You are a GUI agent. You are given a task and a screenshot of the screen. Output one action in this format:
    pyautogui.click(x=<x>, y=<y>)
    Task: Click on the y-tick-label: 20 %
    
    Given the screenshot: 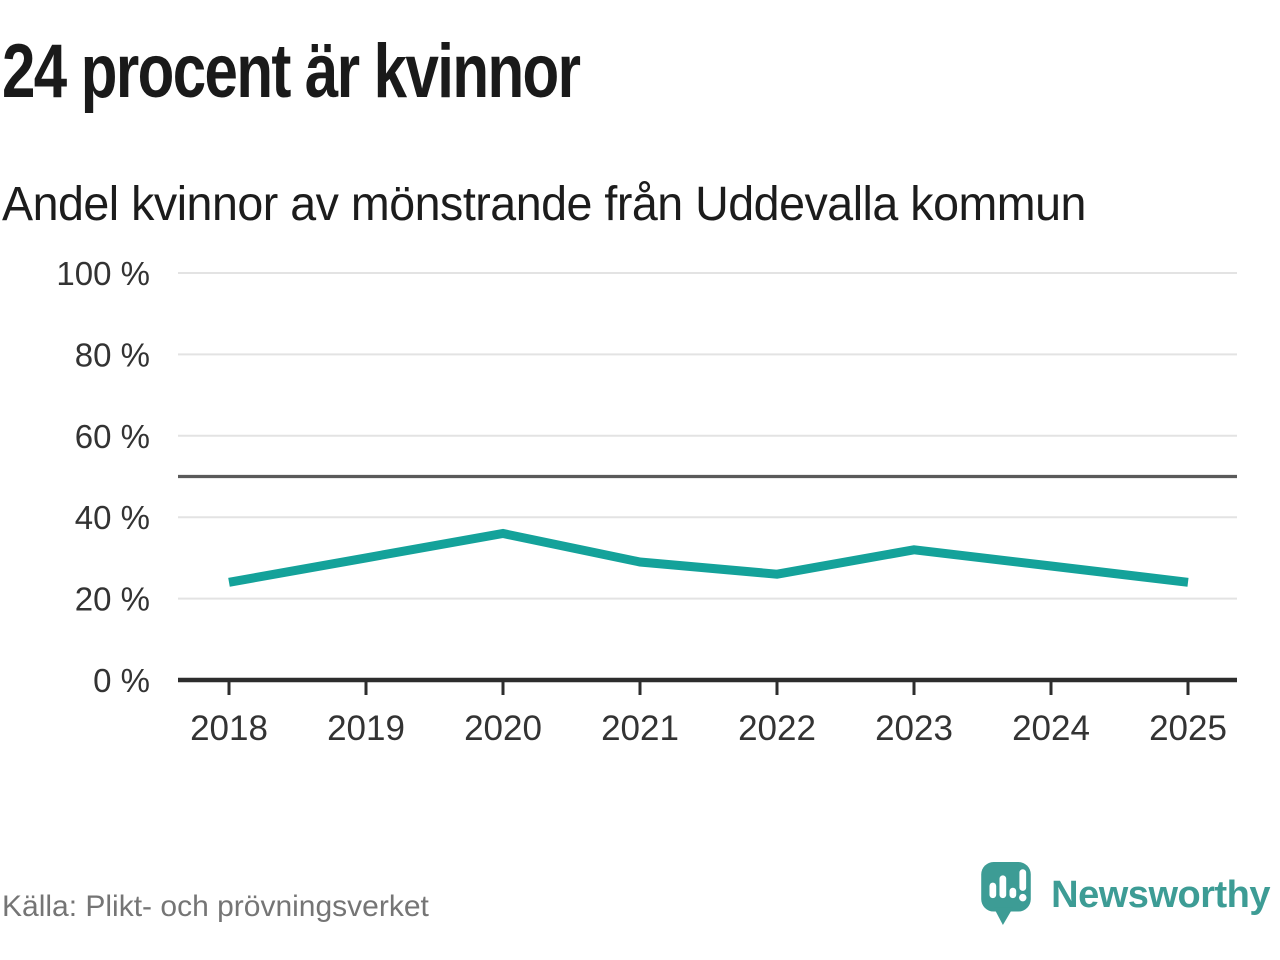 What is the action you would take?
    pyautogui.click(x=112, y=599)
    